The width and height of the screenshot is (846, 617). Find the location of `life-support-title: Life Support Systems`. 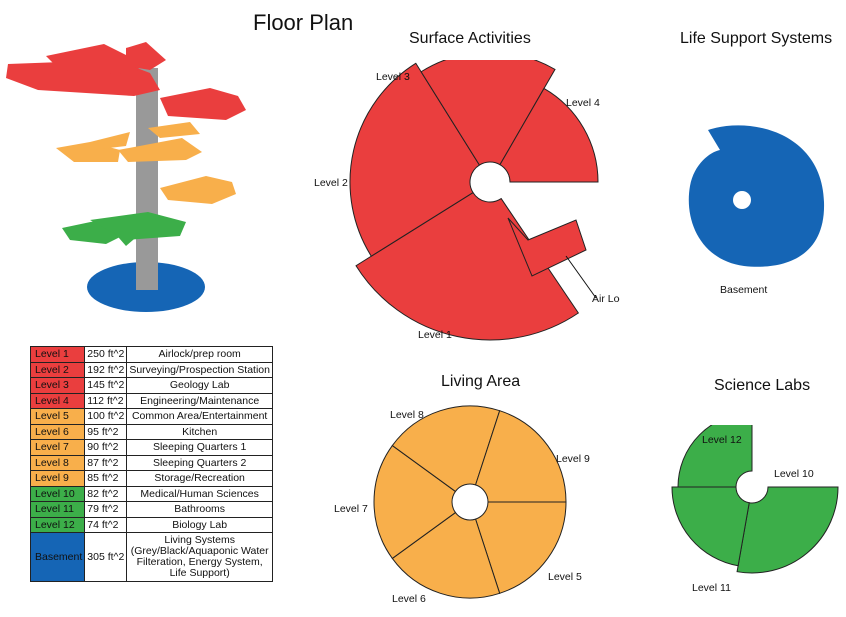

life-support-title: Life Support Systems is located at coordinates (756, 38).